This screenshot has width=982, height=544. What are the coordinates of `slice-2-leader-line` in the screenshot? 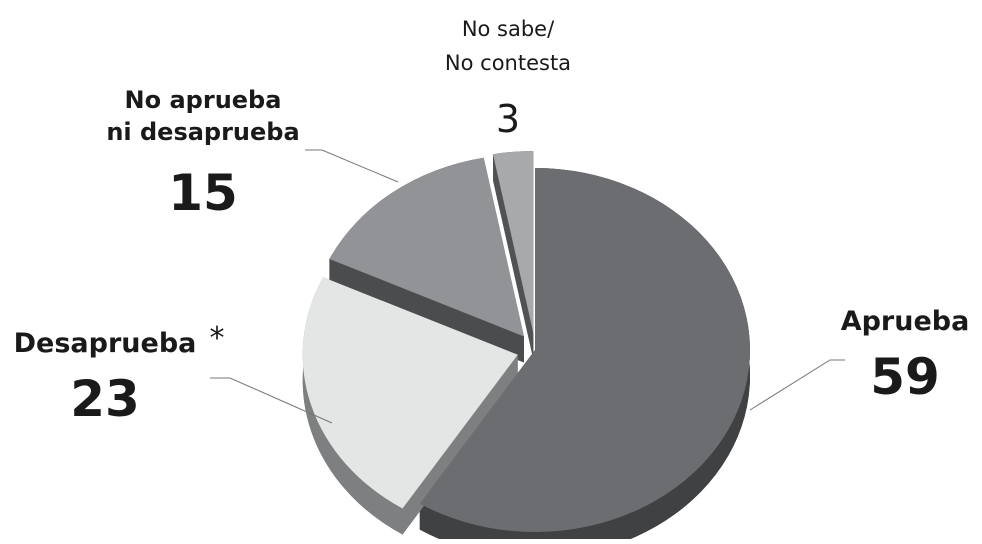 It's located at (352, 166).